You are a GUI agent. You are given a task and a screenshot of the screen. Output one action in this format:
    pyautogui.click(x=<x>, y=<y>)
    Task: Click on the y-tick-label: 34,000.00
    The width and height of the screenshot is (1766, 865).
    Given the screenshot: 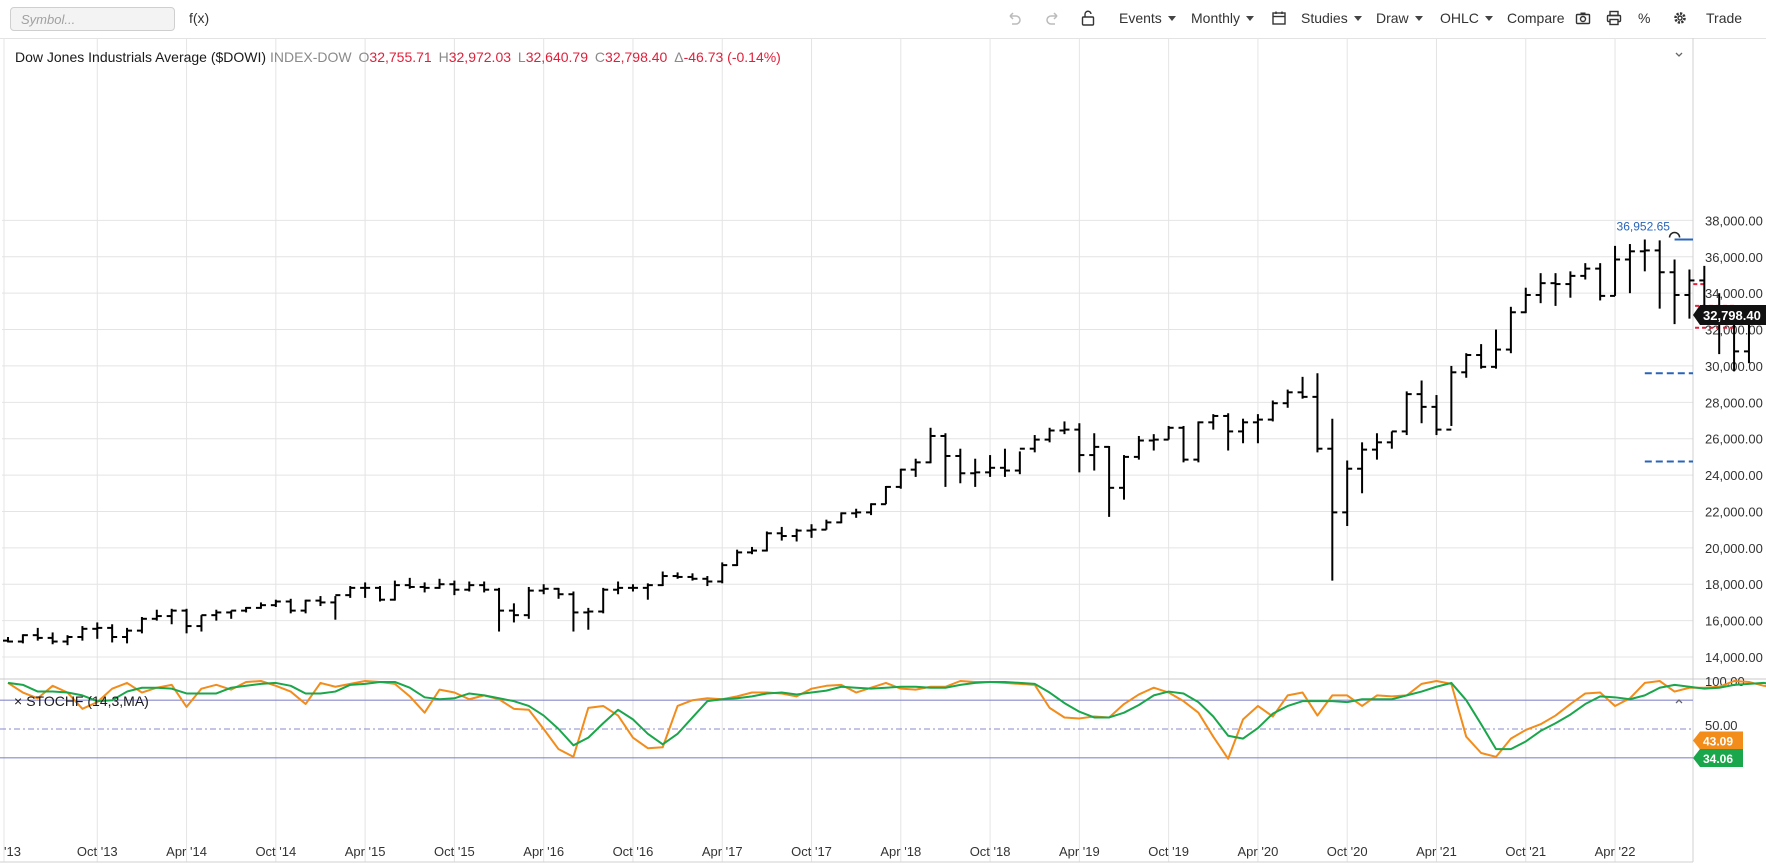 What is the action you would take?
    pyautogui.click(x=1734, y=293)
    